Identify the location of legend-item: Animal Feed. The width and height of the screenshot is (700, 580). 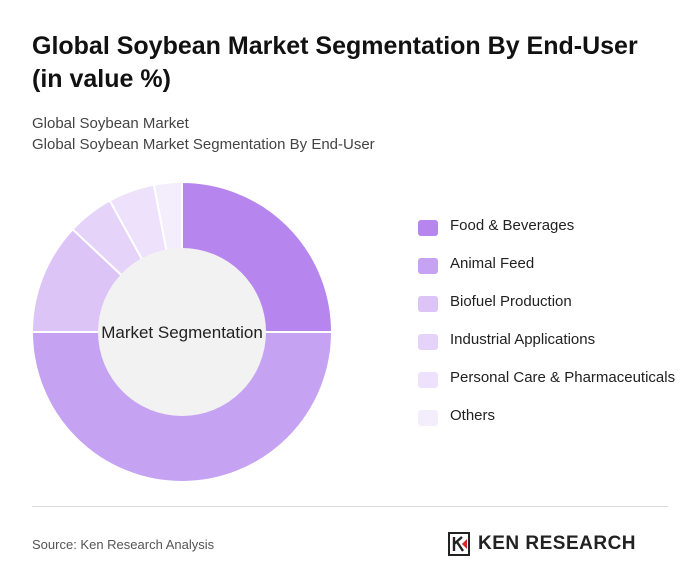
(553, 263).